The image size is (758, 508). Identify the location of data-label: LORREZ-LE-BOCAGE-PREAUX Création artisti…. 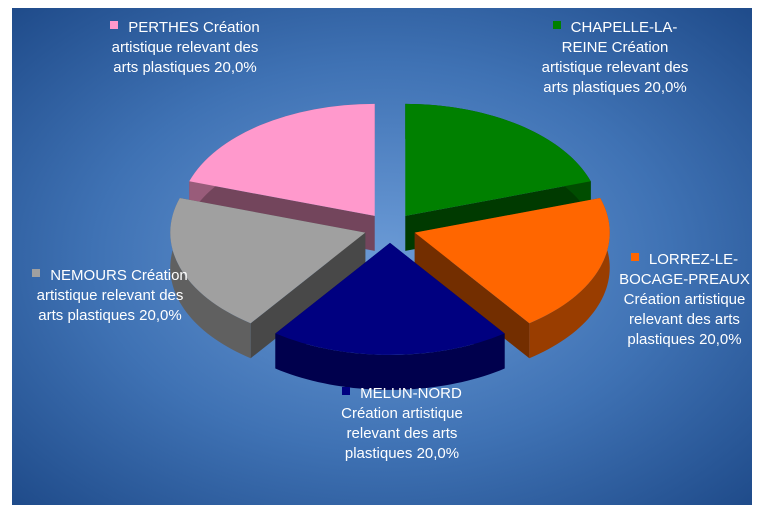
(684, 300).